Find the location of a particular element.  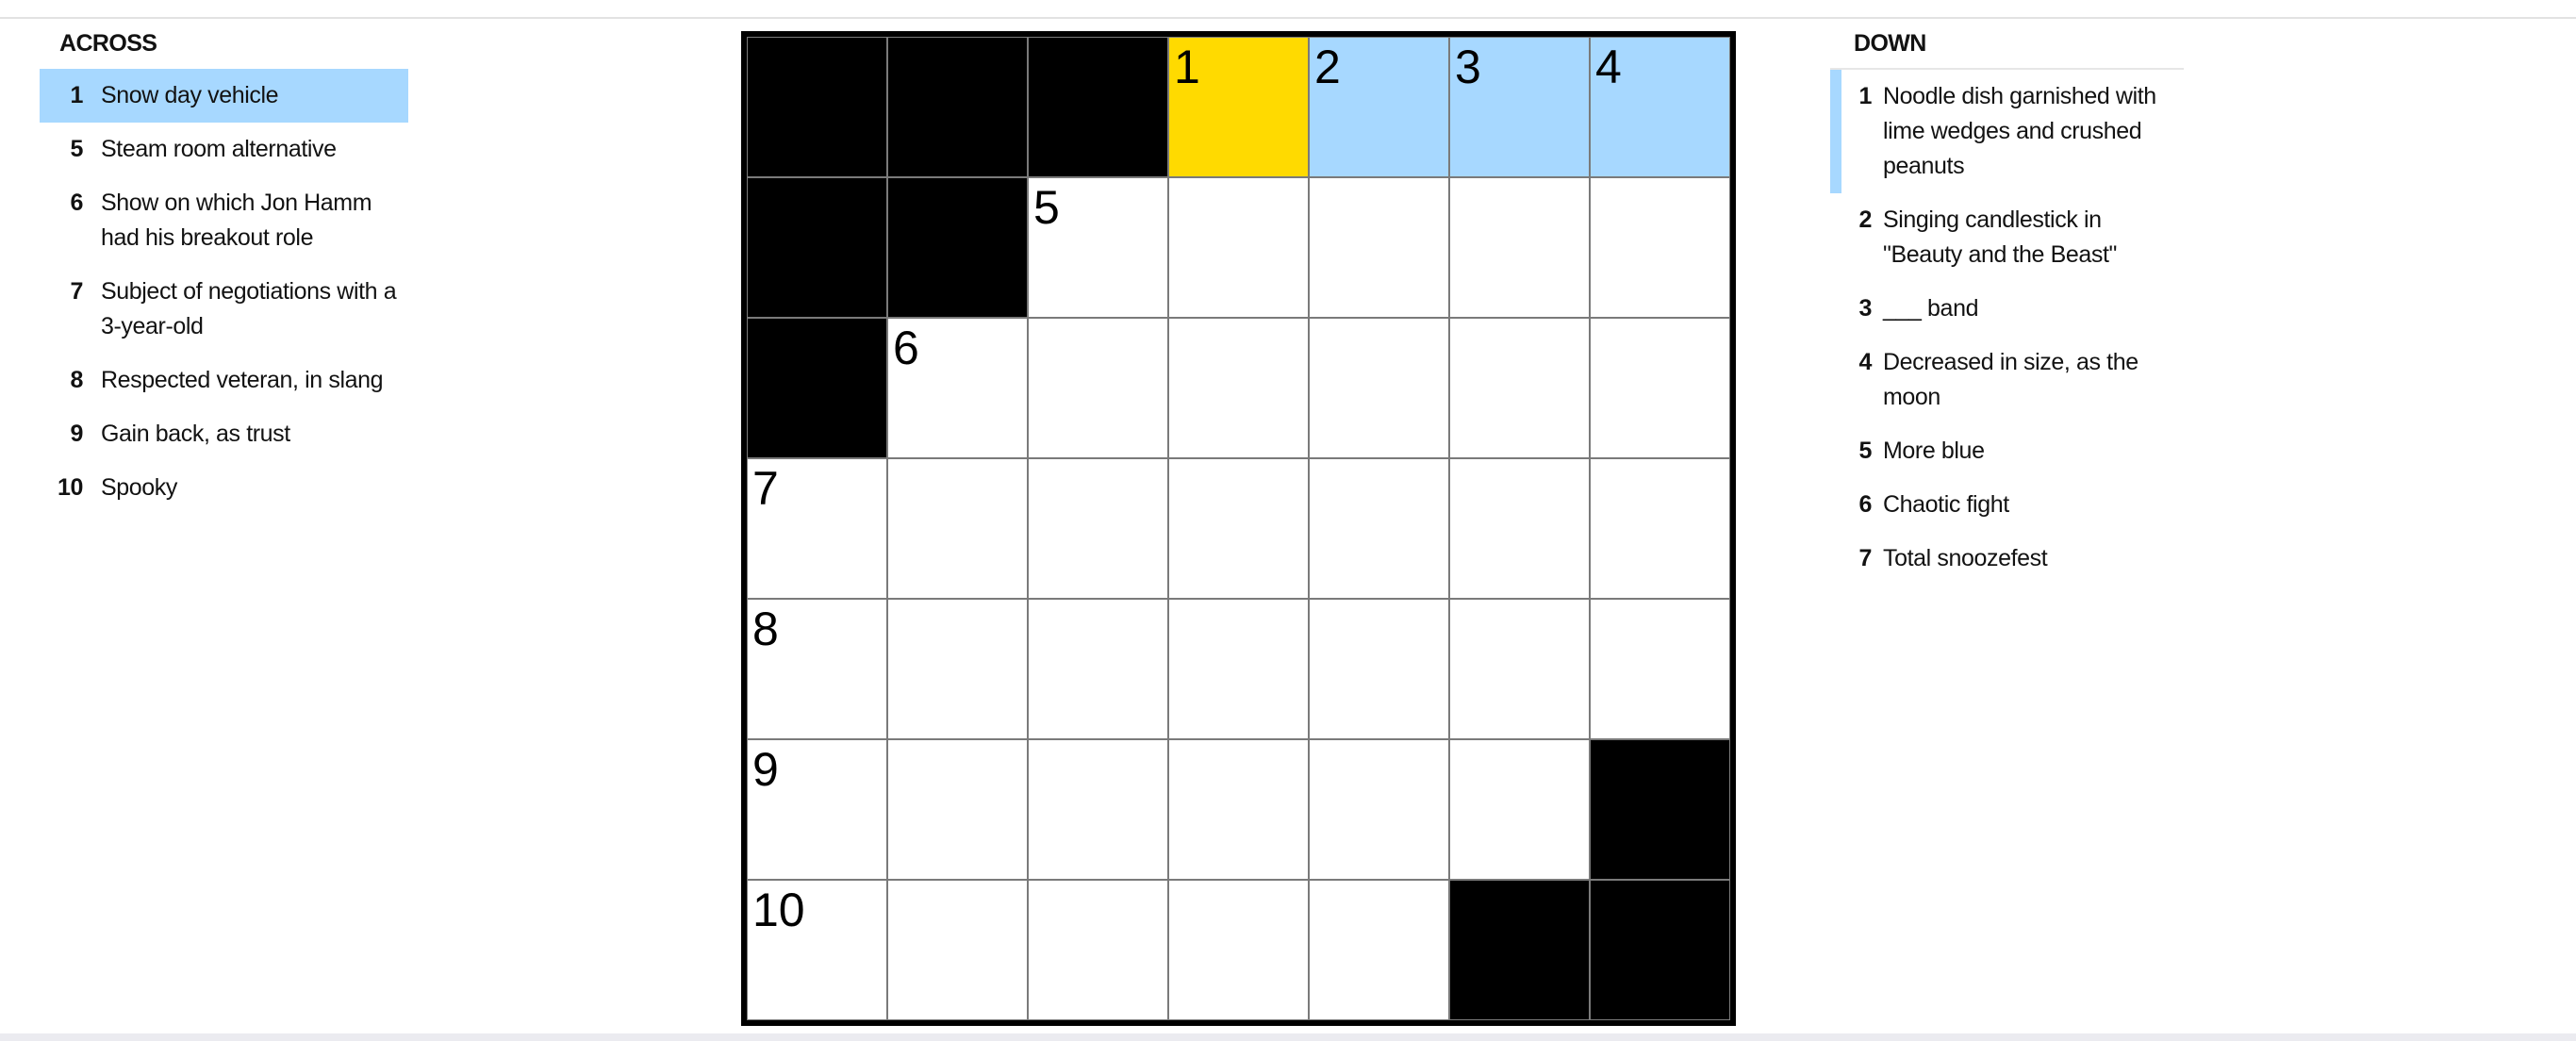

across-clue-1: 1 Snow day vehicle is located at coordinates (224, 96).